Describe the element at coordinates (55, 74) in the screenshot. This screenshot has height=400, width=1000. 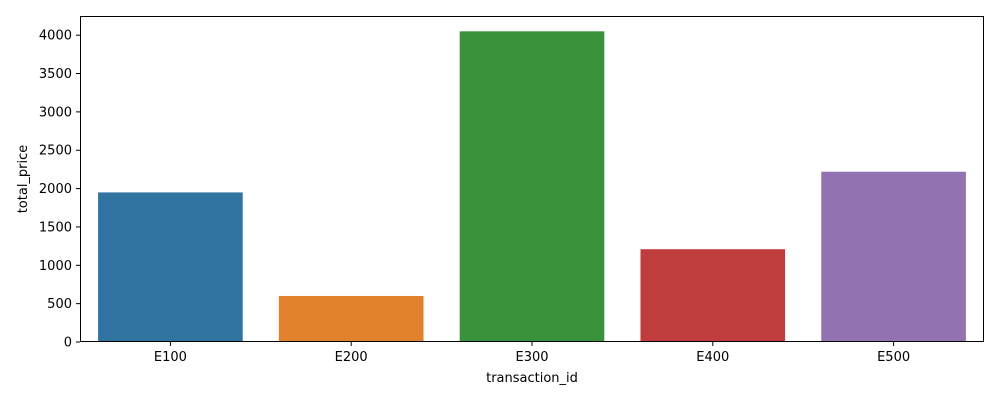
I see `y-tick-label: 3500` at that location.